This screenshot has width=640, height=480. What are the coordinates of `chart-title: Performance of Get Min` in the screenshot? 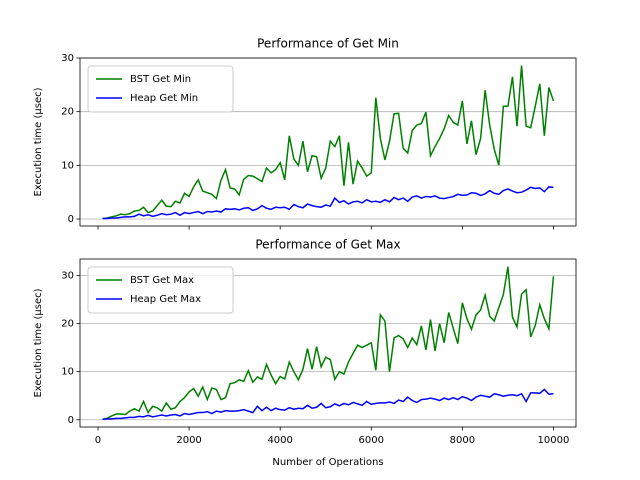 It's located at (328, 44).